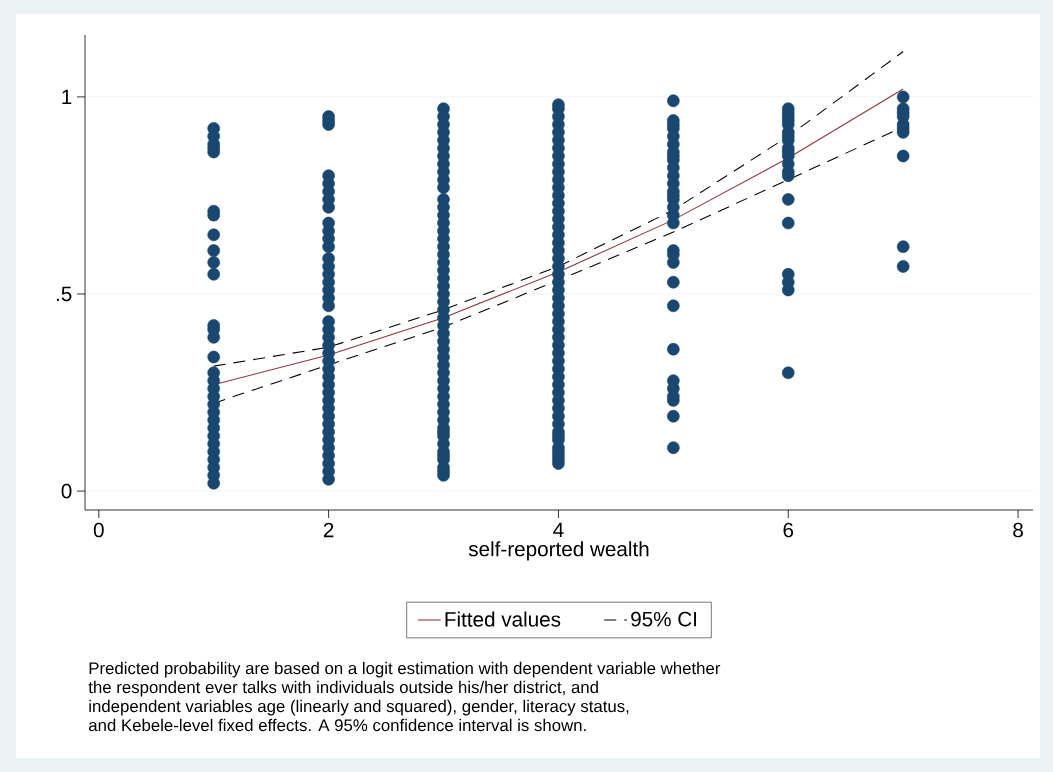 This screenshot has width=1053, height=772. I want to click on x-tick-label: 4, so click(558, 529).